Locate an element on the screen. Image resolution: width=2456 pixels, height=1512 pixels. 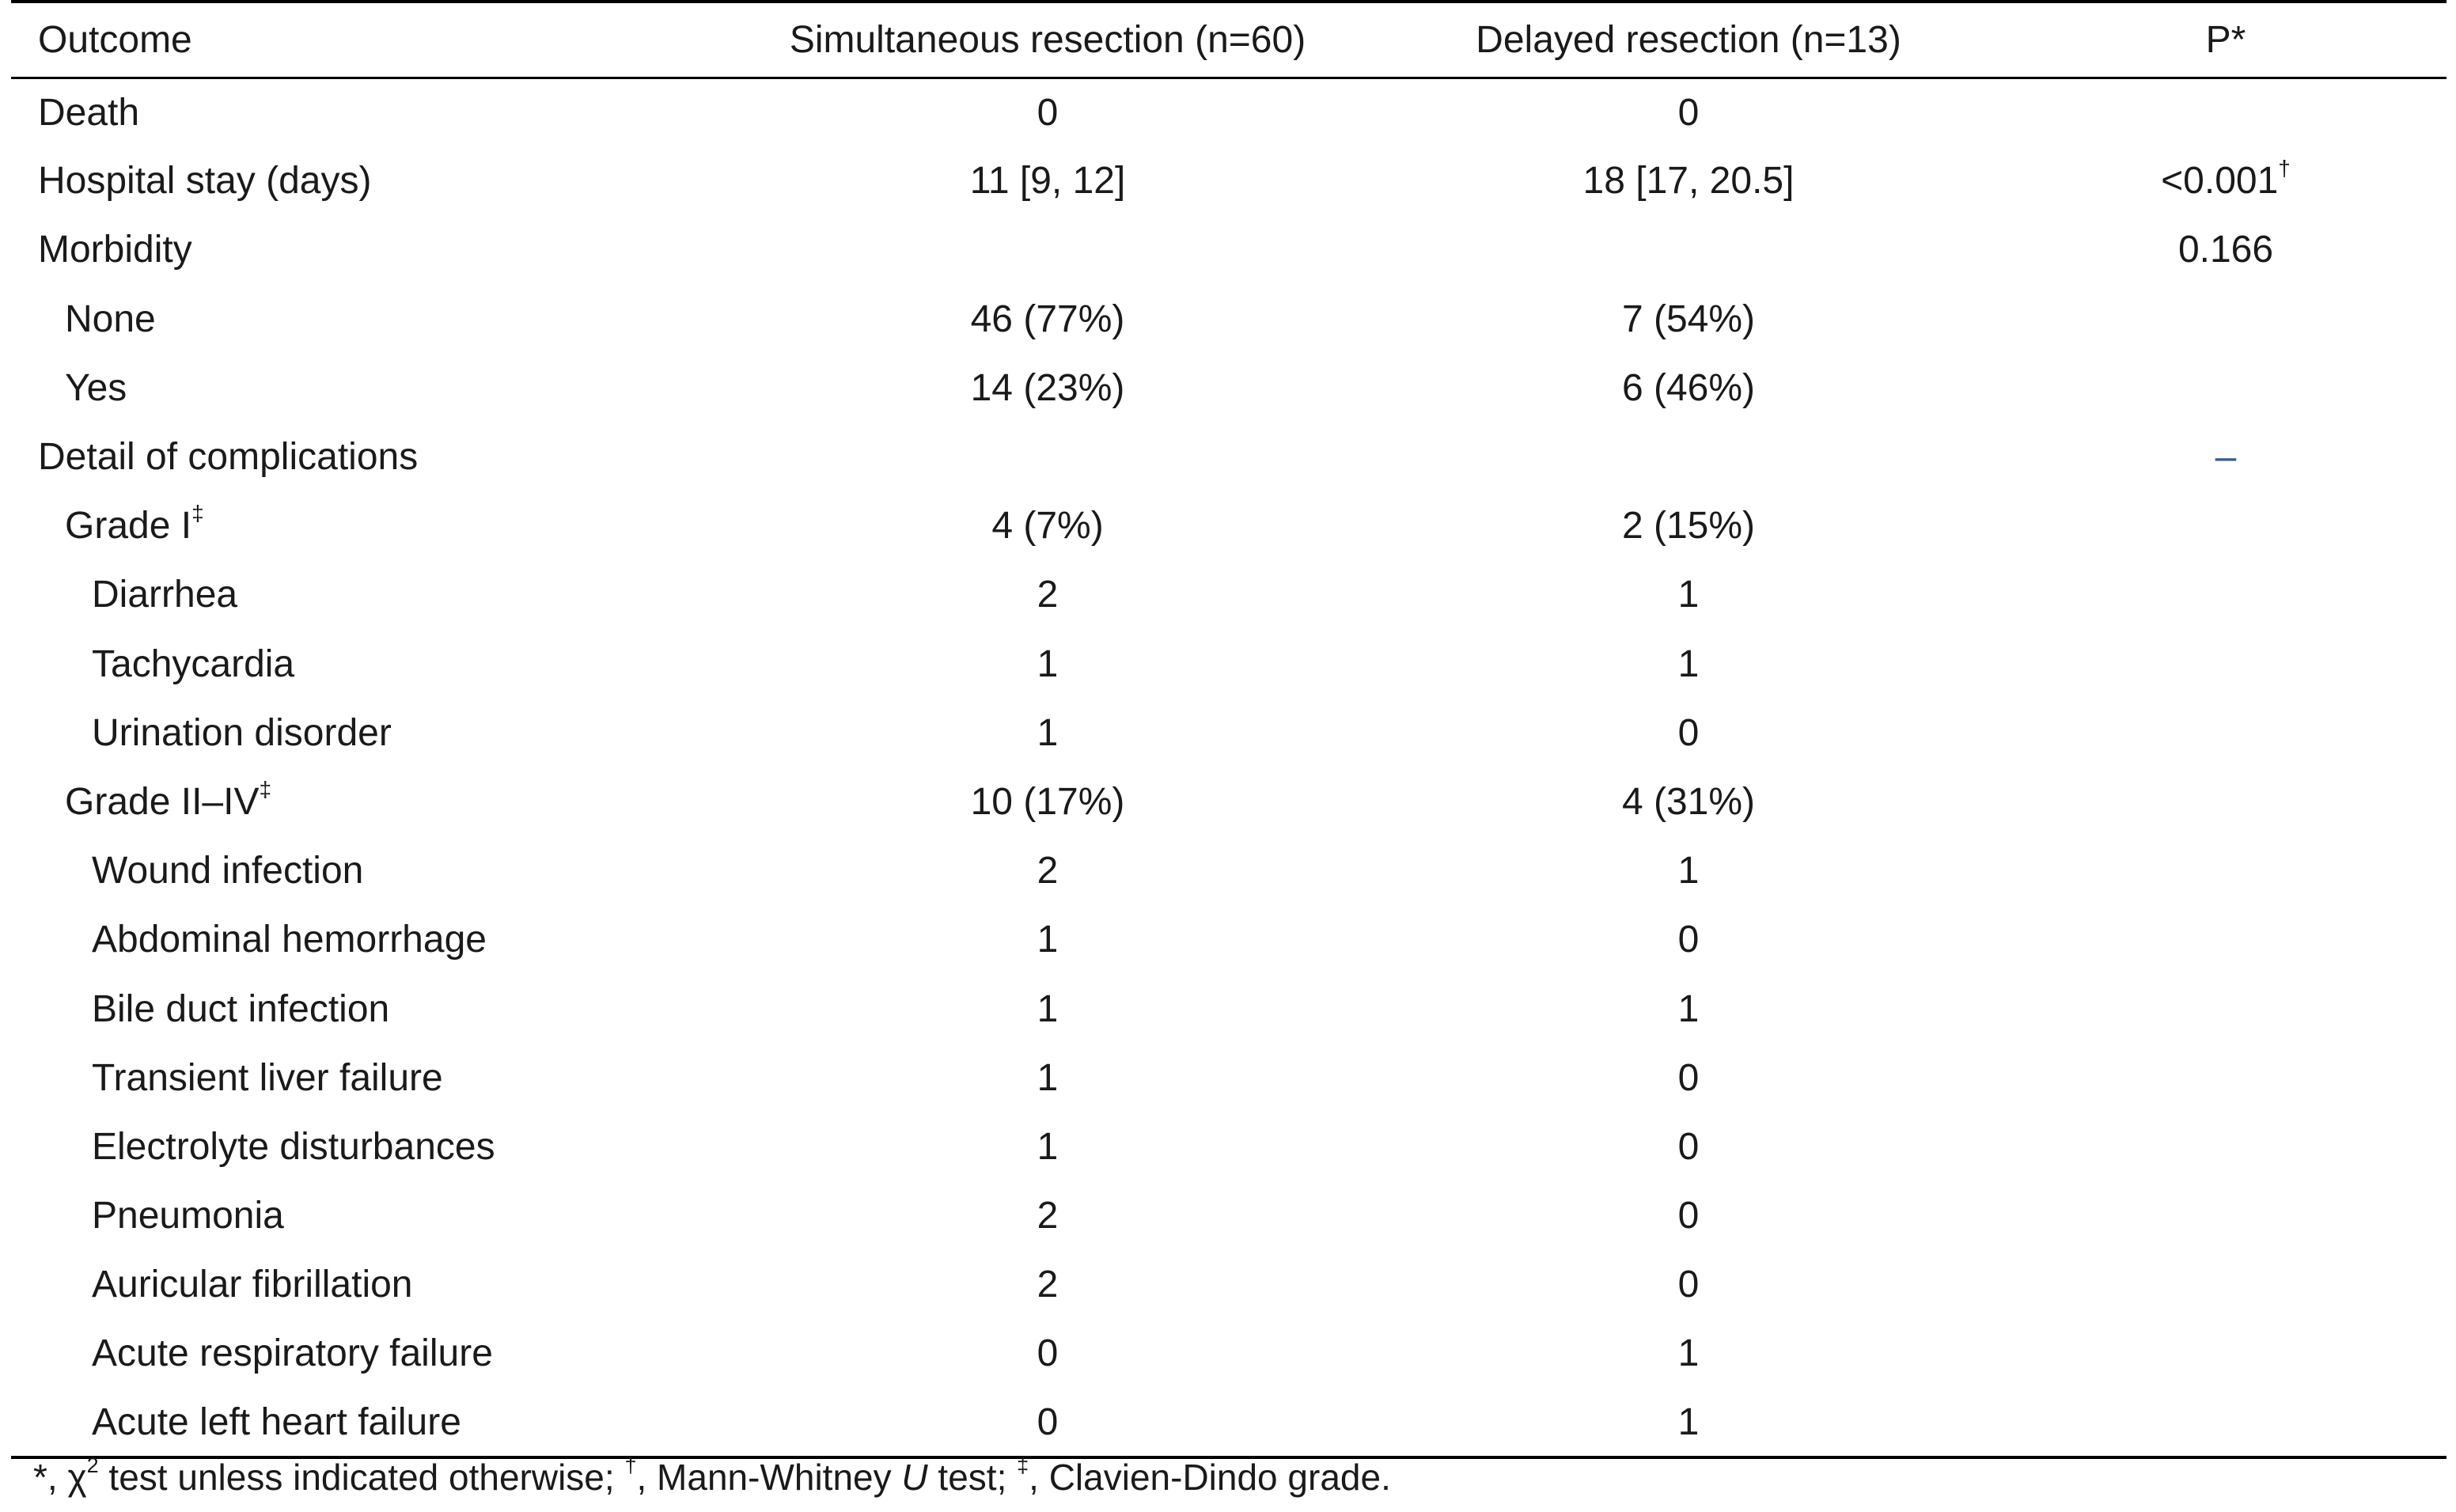
p-footnote-mark: † is located at coordinates (2284, 168).